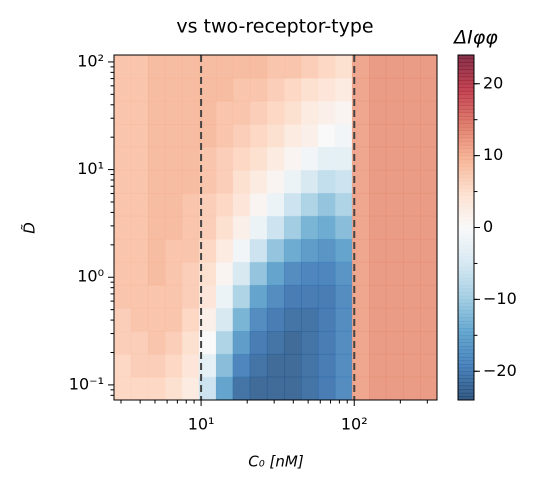 This screenshot has height=488, width=549. What do you see at coordinates (90, 168) in the screenshot?
I see `y-tick-label: 10¹` at bounding box center [90, 168].